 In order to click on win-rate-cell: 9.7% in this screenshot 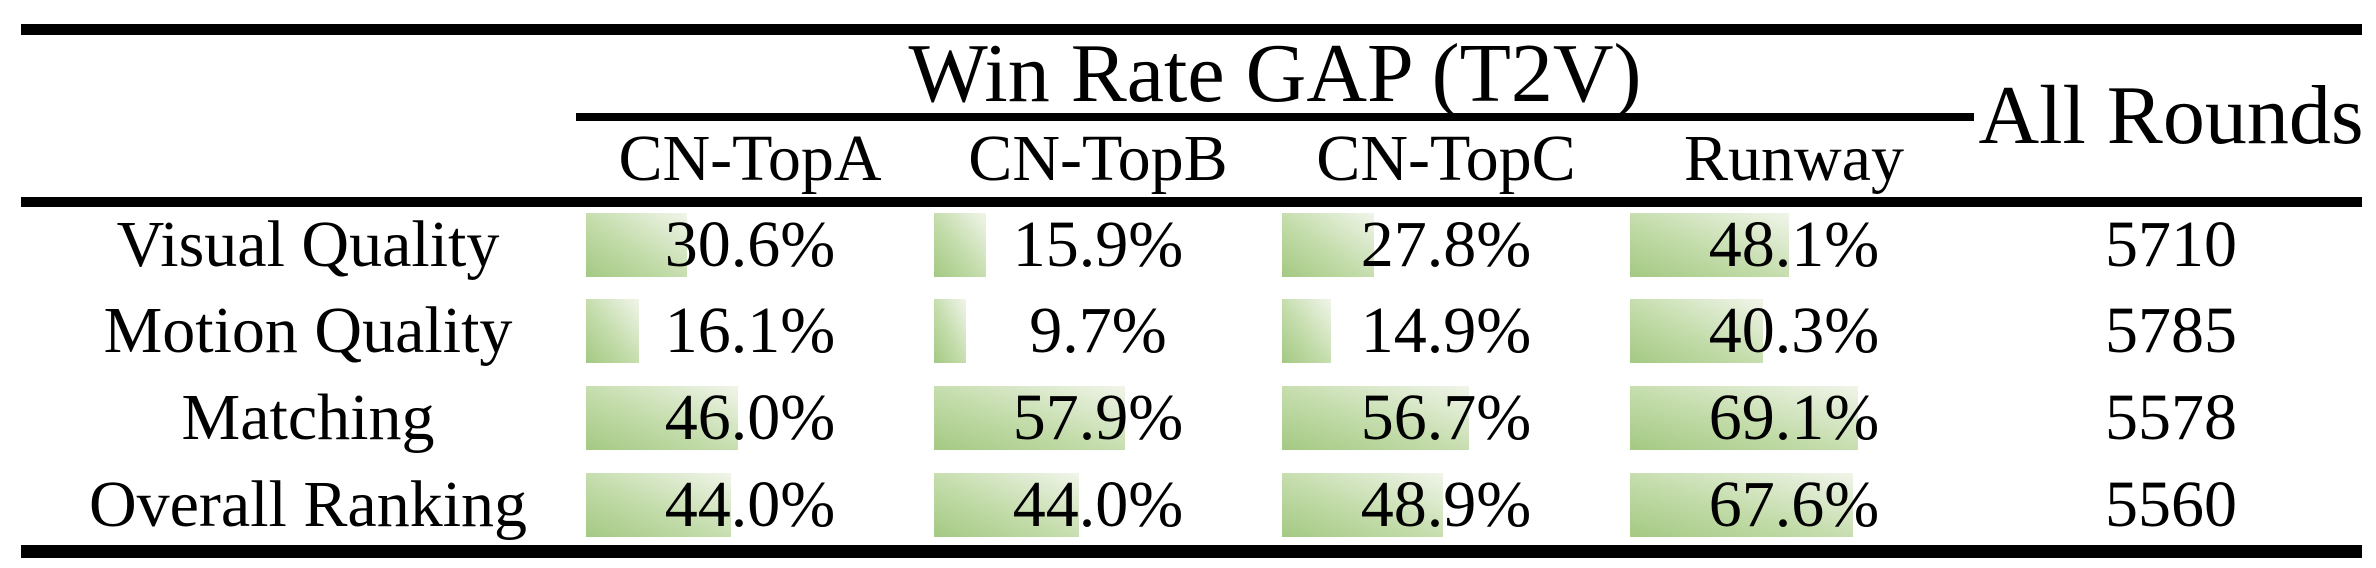, I will do `click(1098, 330)`.